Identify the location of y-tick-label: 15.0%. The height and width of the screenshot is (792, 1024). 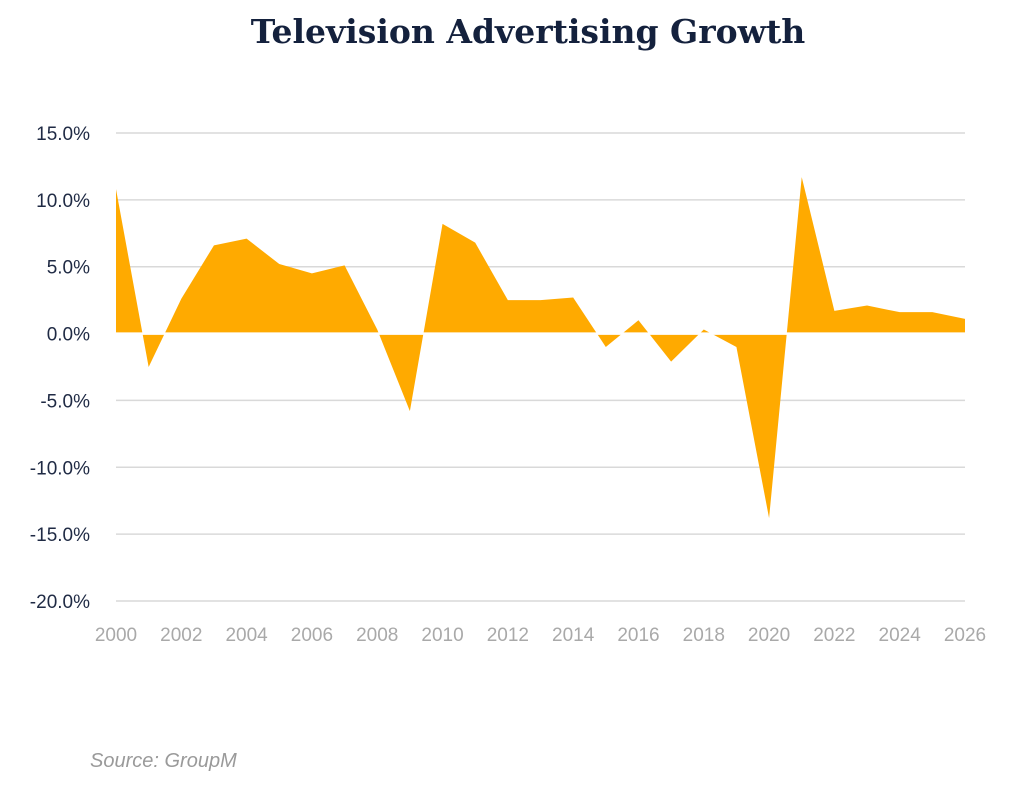
(63, 134).